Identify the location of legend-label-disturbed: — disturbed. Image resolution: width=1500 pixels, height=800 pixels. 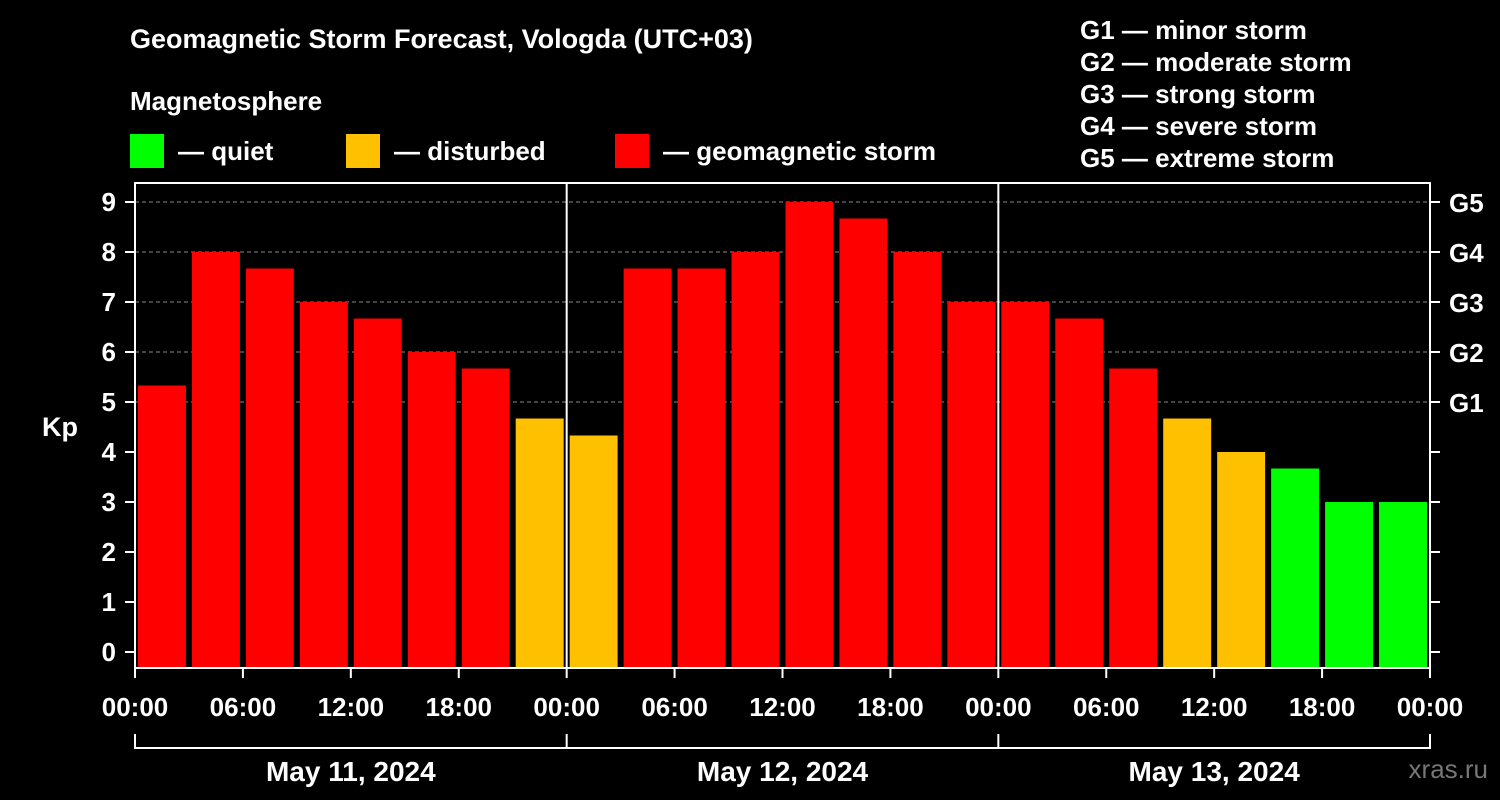
(470, 150).